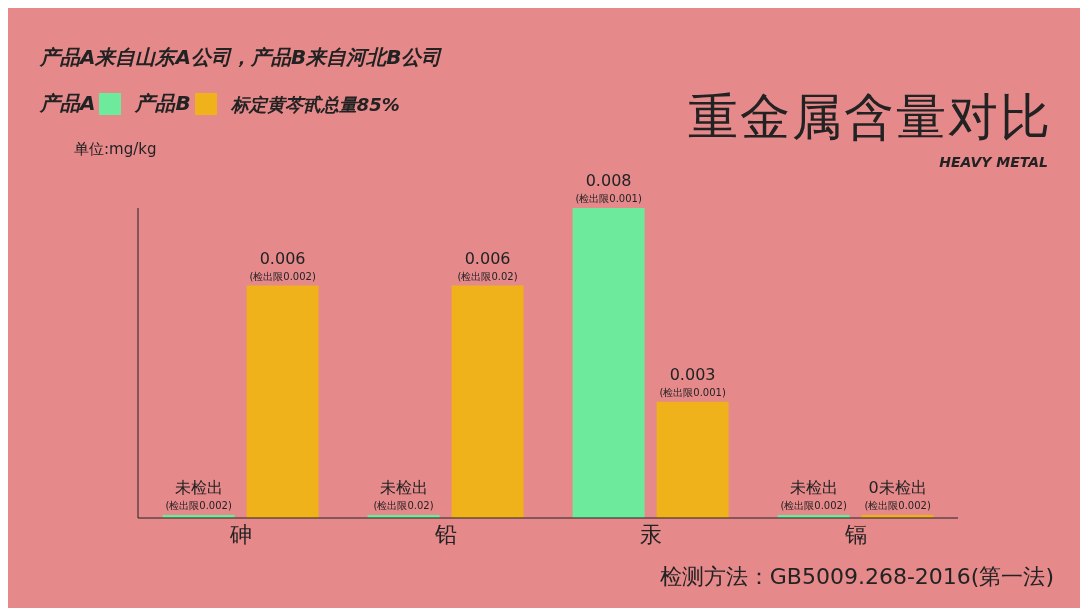  Describe the element at coordinates (856, 577) in the screenshot. I see `text: 检测方法：GB5009.268-2016(第一法)` at that location.